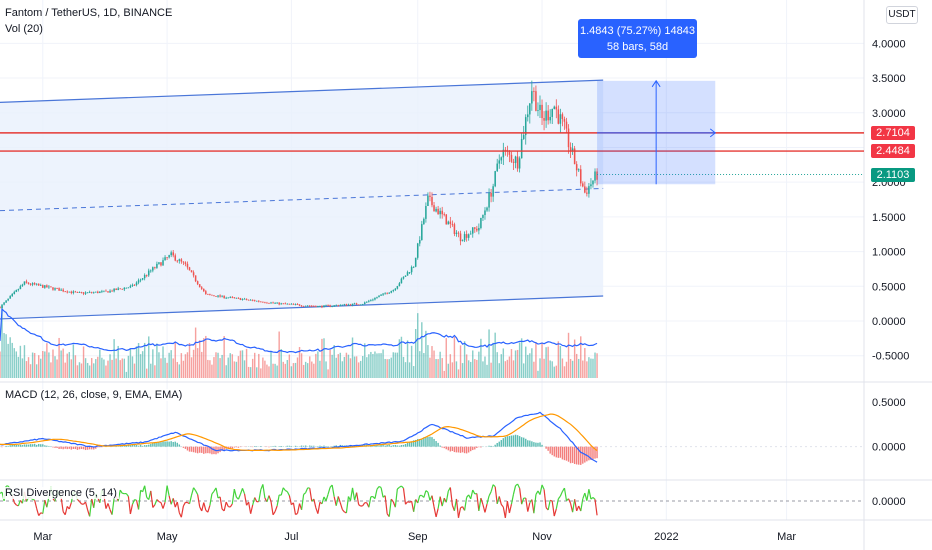 The height and width of the screenshot is (550, 932). Describe the element at coordinates (657, 132) in the screenshot. I see `measure-range` at that location.